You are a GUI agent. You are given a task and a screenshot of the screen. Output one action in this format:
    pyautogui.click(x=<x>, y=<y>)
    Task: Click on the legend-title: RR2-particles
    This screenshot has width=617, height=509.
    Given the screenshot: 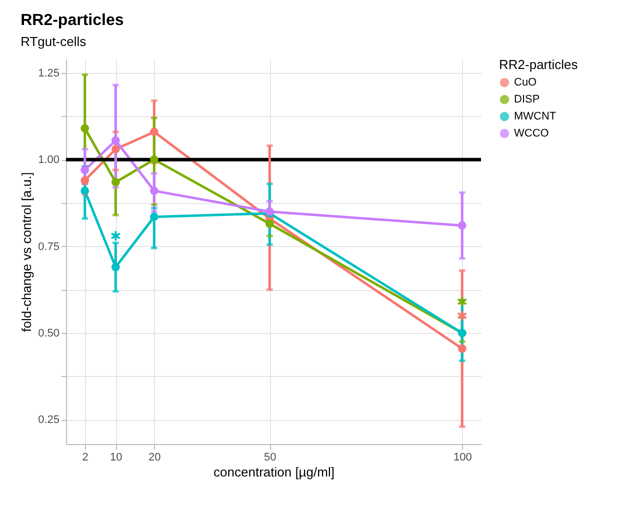 What is the action you would take?
    pyautogui.click(x=538, y=64)
    